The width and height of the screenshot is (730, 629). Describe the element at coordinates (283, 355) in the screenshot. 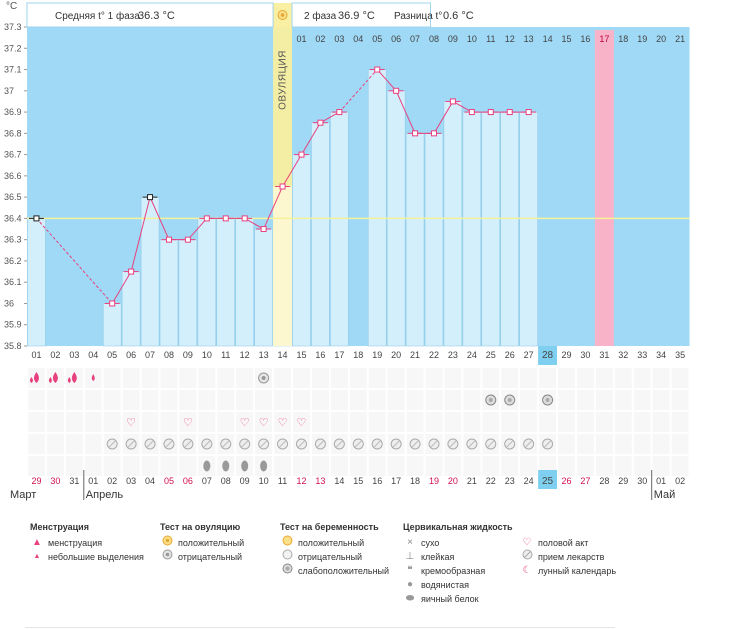

I see `cycle-day-label: 14` at that location.